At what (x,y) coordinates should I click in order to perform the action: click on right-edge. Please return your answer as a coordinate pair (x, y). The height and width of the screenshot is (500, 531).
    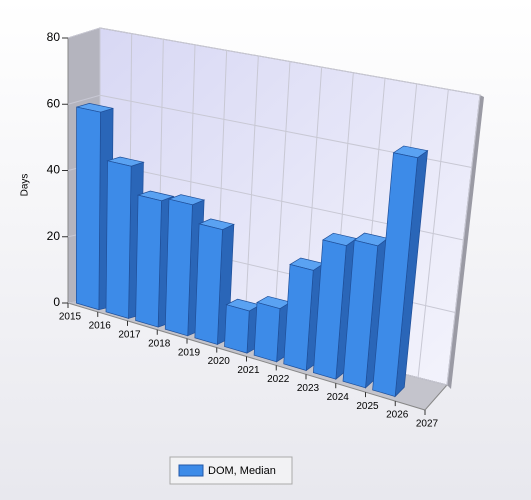
    Looking at the image, I should click on (465, 242).